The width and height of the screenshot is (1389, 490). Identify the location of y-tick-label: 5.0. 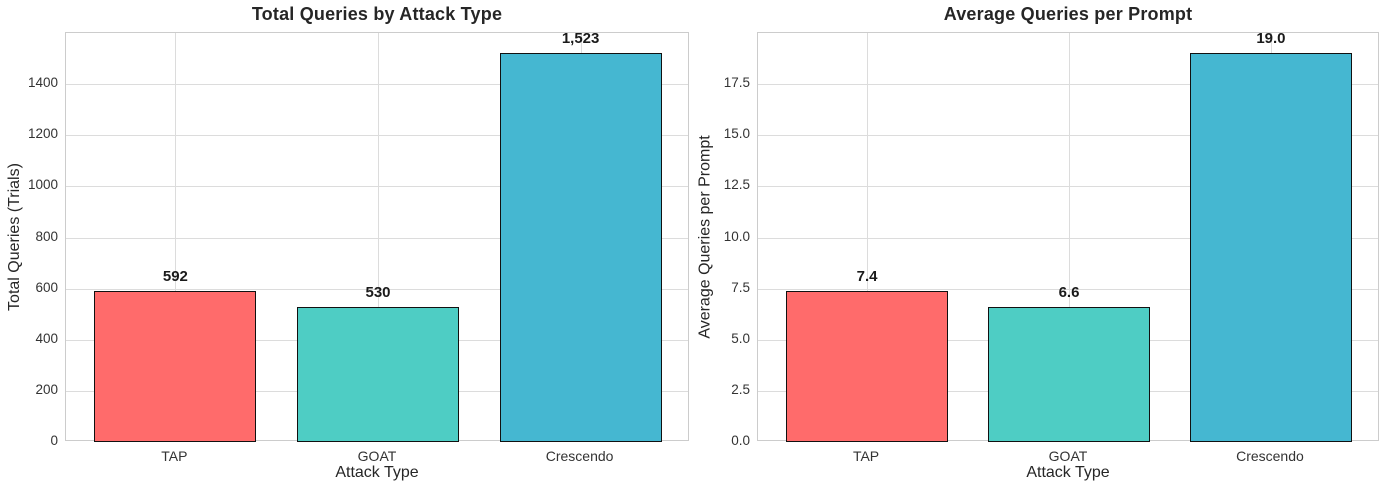
(740, 338).